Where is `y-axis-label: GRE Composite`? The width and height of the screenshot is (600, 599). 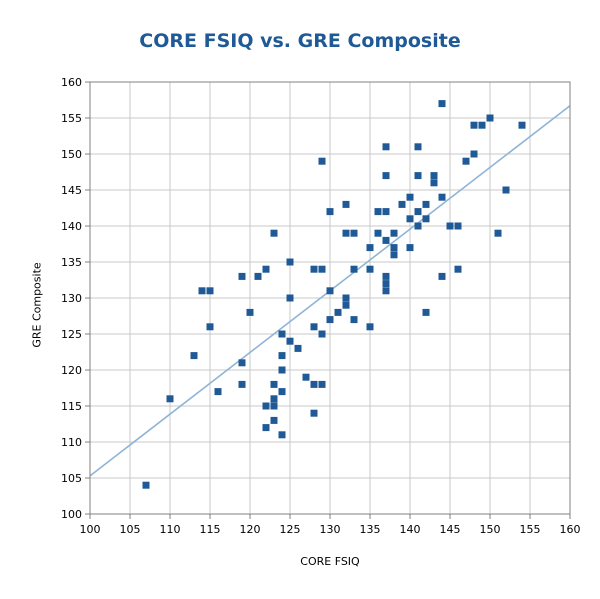 y-axis-label: GRE Composite is located at coordinates (37, 305).